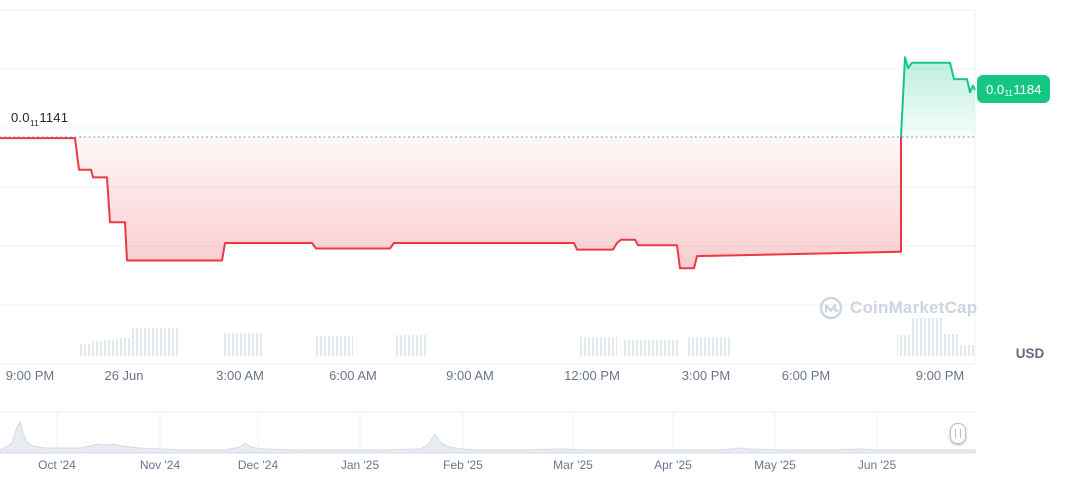 This screenshot has height=477, width=1072. What do you see at coordinates (673, 465) in the screenshot?
I see `navigator-month-label: Apr '25` at bounding box center [673, 465].